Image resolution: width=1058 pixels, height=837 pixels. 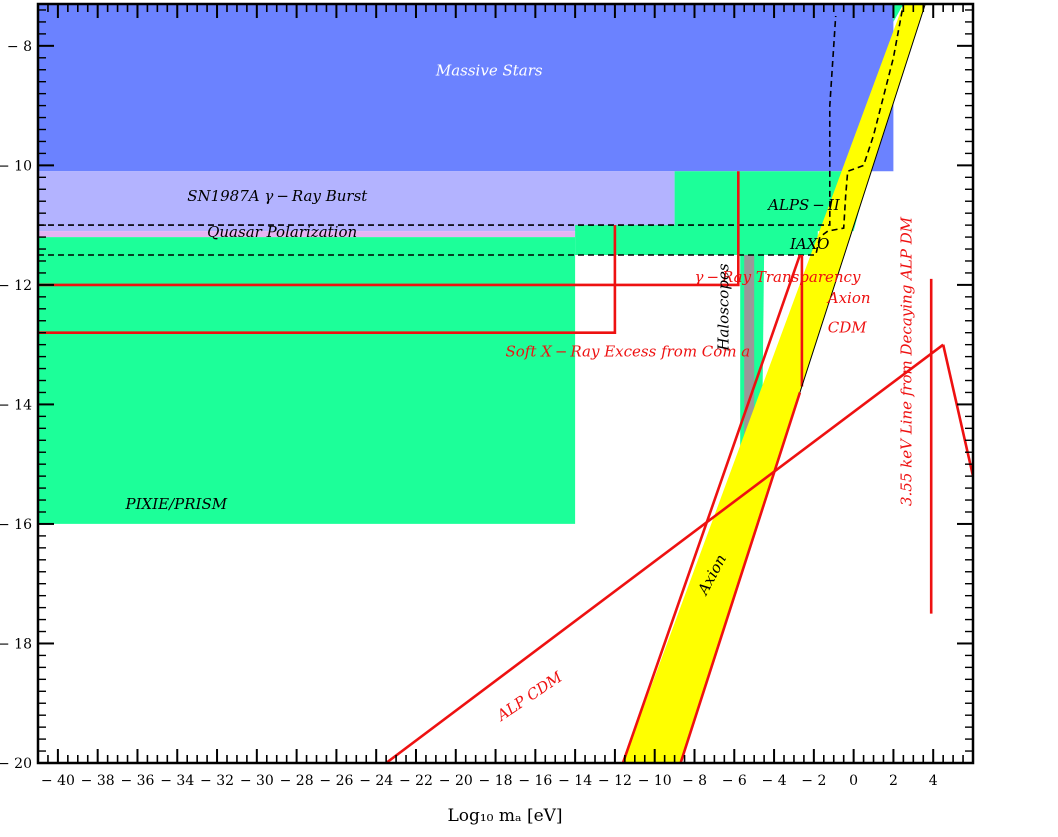 I want to click on label-axion_cdm_1: Axion, so click(x=848, y=298).